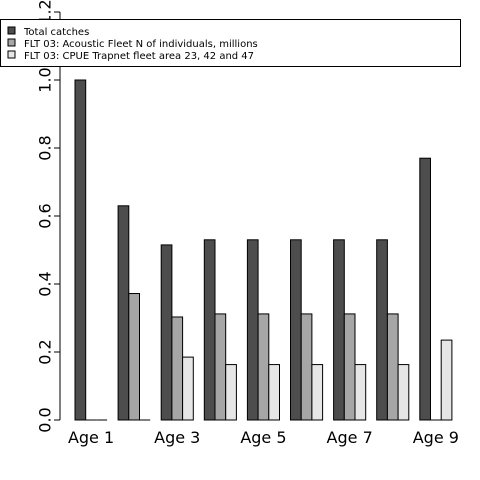 The height and width of the screenshot is (480, 480). I want to click on legend-box, so click(230, 43).